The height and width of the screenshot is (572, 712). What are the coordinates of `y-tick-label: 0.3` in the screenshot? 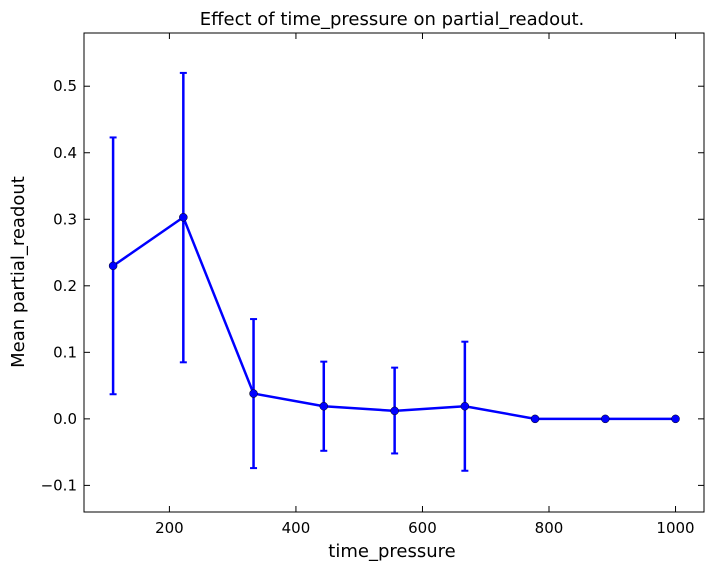 It's located at (65, 219).